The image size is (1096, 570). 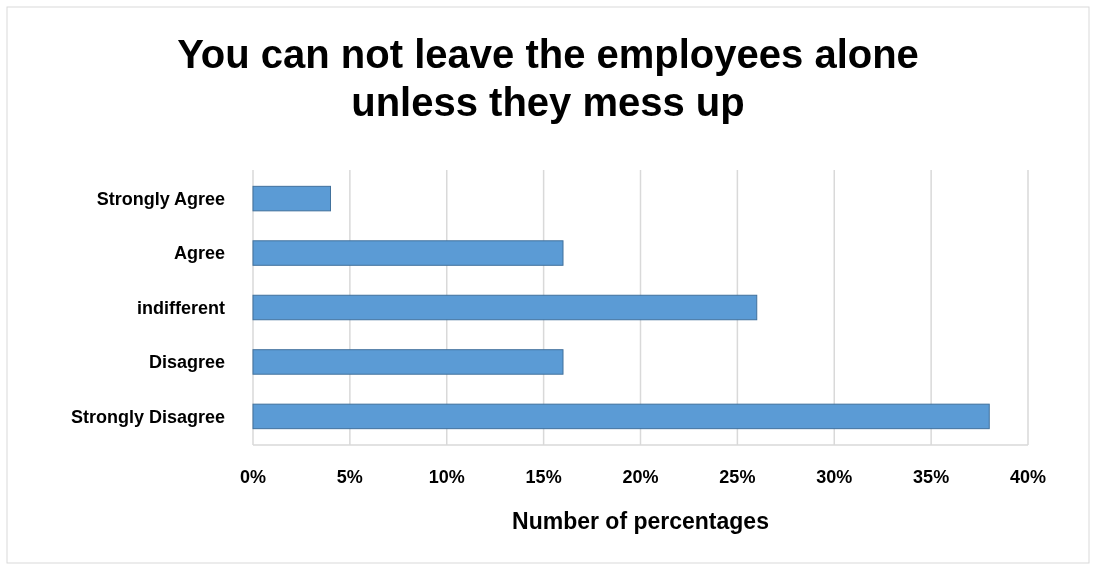 I want to click on x-tick-label: 15%, so click(x=543, y=477).